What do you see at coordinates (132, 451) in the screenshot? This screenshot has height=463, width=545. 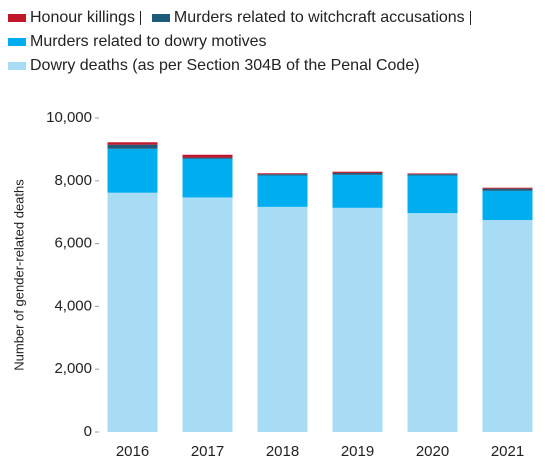 I see `x-tick-label: 2016` at bounding box center [132, 451].